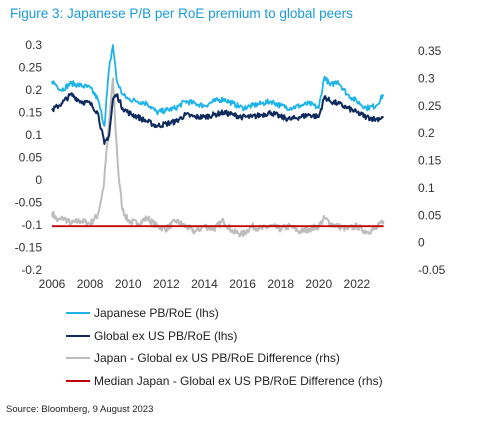 This screenshot has width=497, height=422. What do you see at coordinates (80, 409) in the screenshot?
I see `source-note: Source: Bloomberg, 9 August 2023` at bounding box center [80, 409].